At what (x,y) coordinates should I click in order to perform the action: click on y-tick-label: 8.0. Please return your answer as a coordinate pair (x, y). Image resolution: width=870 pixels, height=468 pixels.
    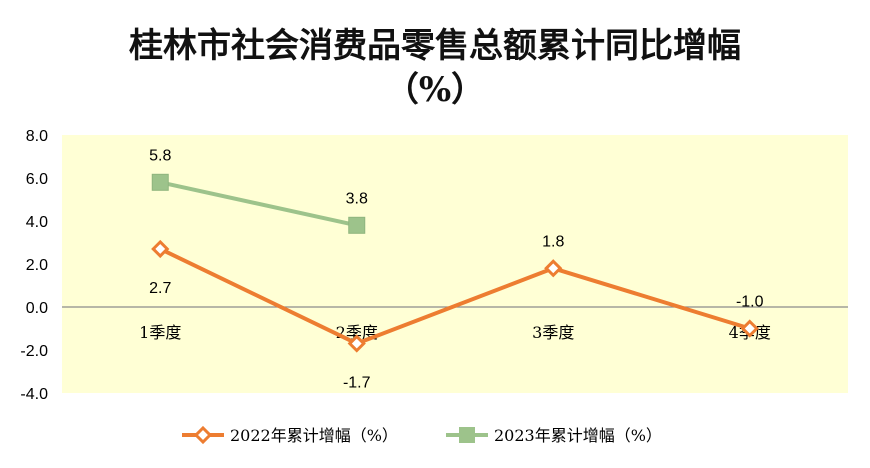
    Looking at the image, I should click on (37, 136).